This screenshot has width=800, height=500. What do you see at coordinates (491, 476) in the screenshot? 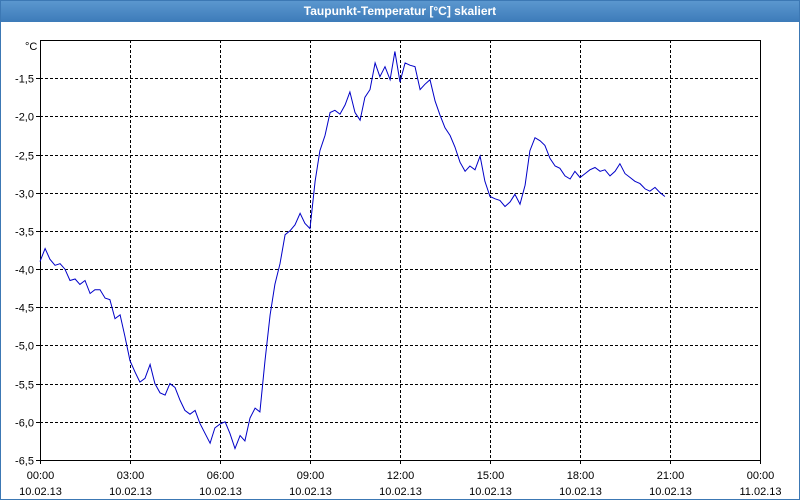
I see `x-tick-time-label: 15:00` at bounding box center [491, 476].